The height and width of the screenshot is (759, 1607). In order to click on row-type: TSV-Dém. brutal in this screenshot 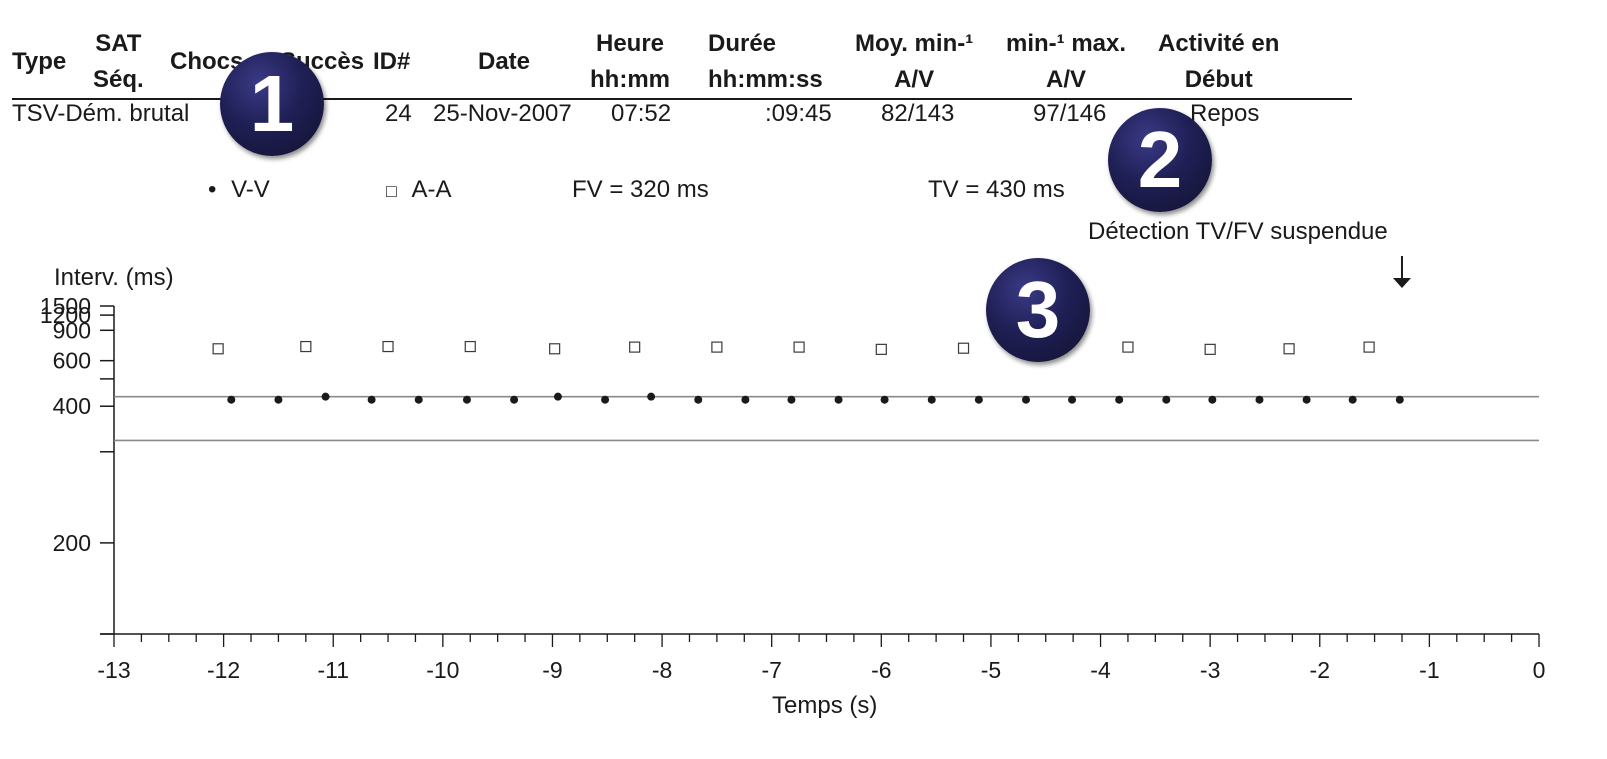, I will do `click(101, 113)`.